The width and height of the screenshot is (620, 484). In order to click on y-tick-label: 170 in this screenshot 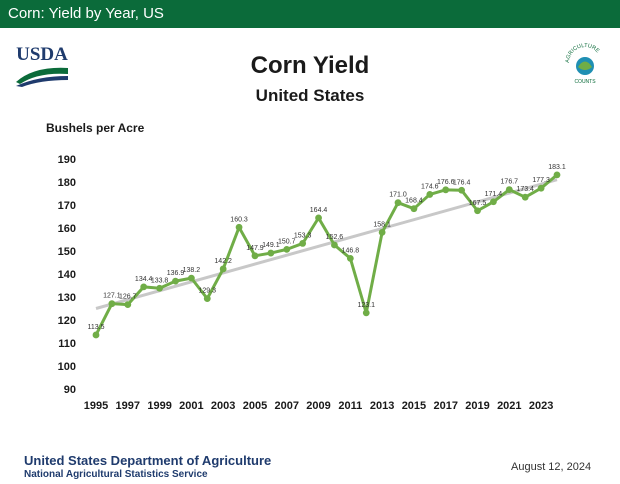, I will do `click(67, 206)`.